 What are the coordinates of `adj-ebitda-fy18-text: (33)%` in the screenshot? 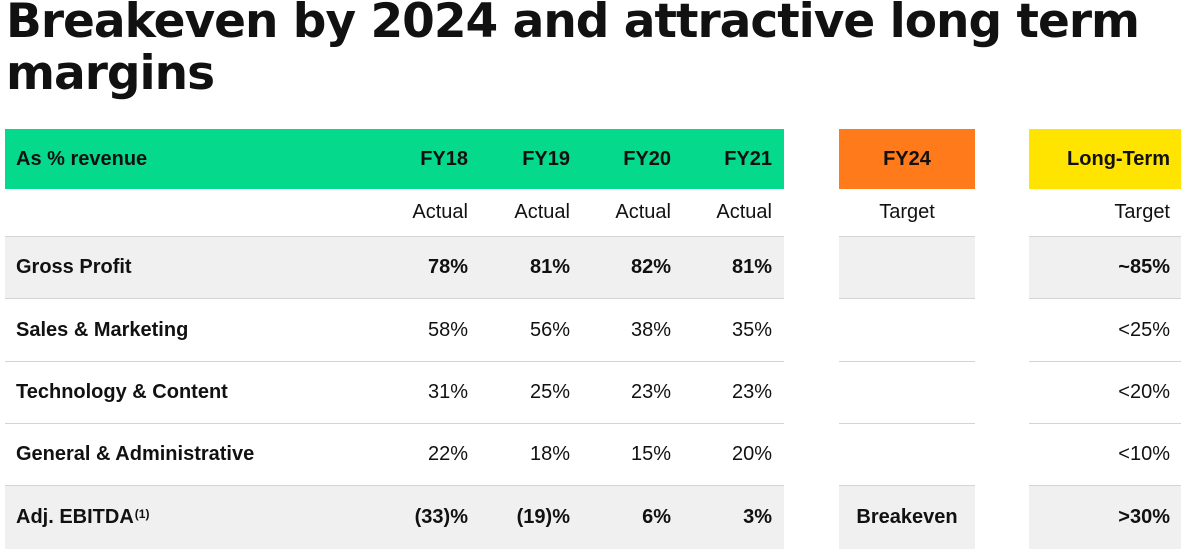 It's located at (441, 517).